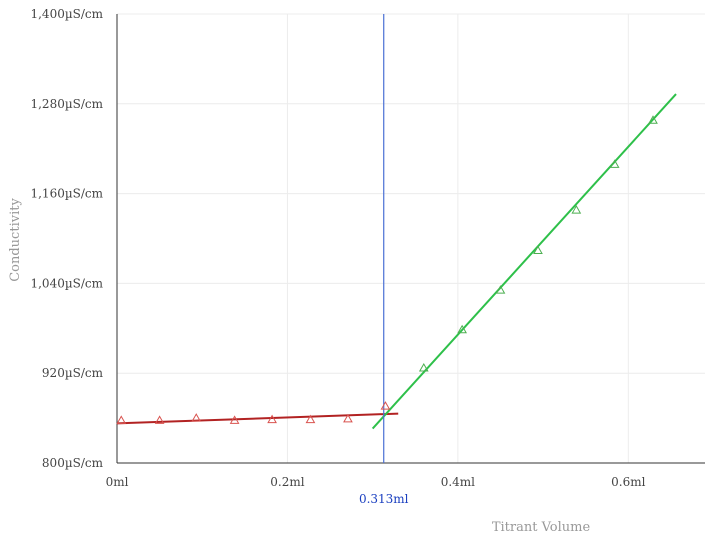  I want to click on x-axis-title: Titrant Volume, so click(541, 527).